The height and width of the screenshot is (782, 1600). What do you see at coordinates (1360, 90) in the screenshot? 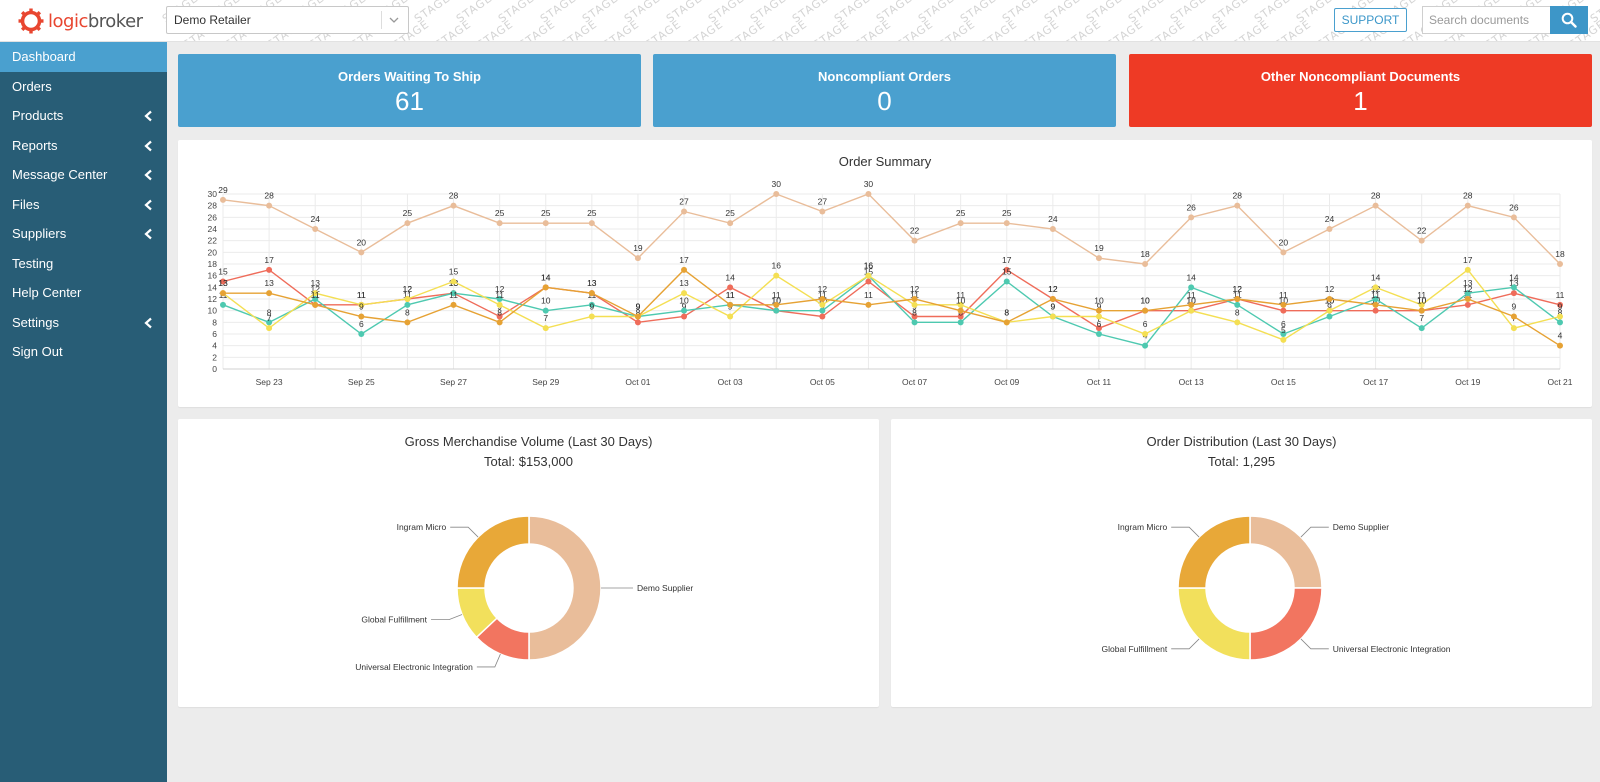
I see `other-noncompliant-card: Other Noncompliant Documents 1` at bounding box center [1360, 90].